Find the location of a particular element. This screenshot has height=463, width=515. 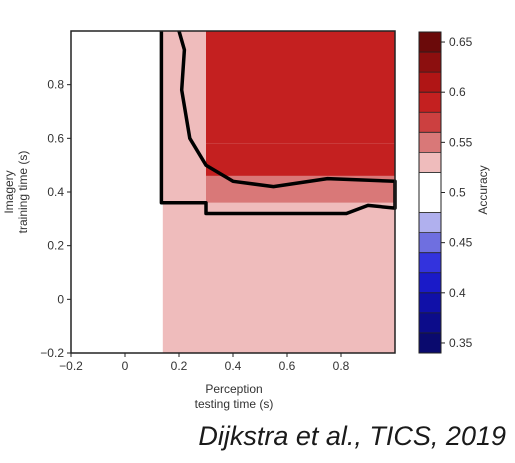

y-tick-label: 0.6 is located at coordinates (55, 138).